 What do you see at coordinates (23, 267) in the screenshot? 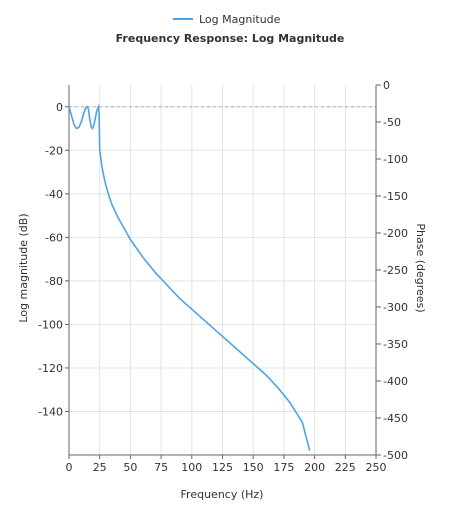
I see `y-axis-label: Log magnitude (dB)` at bounding box center [23, 267].